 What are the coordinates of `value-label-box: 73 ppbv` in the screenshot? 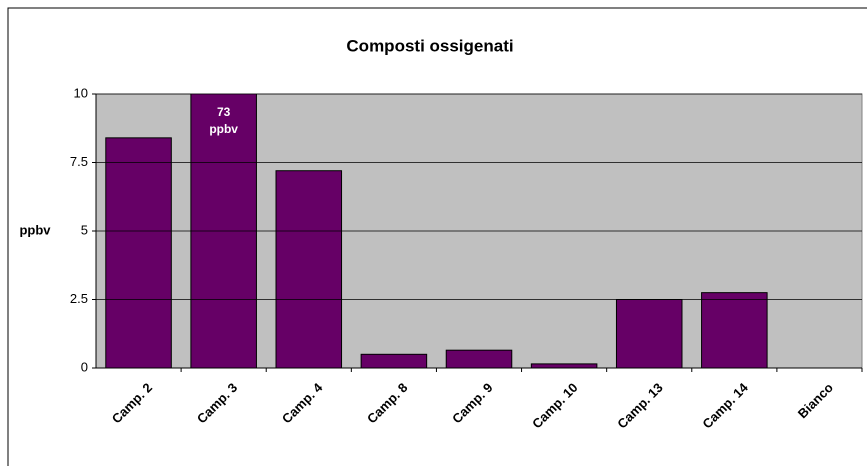 It's located at (223, 120).